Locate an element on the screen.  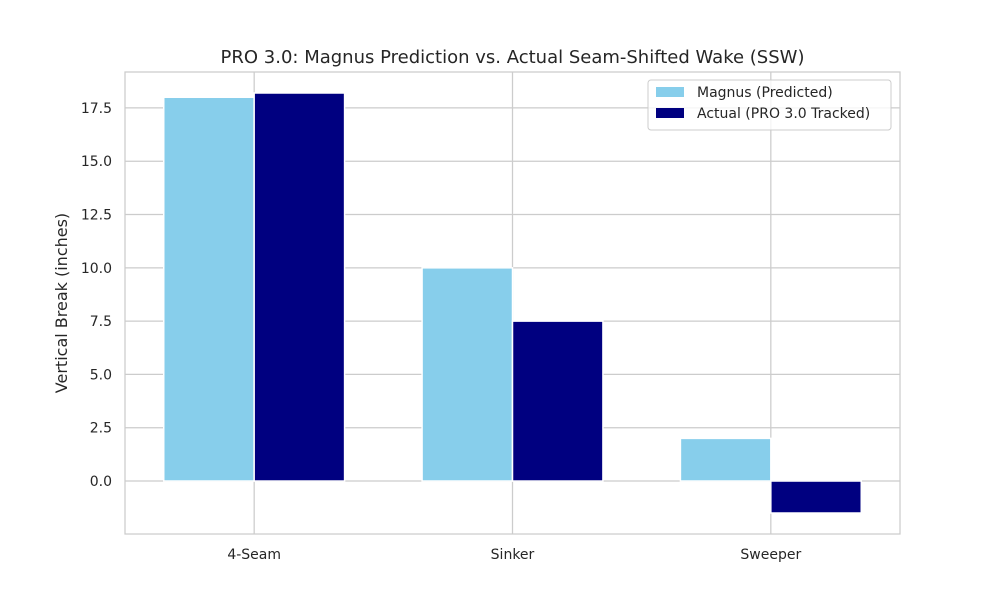
legend-entry: Magnus (Predicted) is located at coordinates (765, 93).